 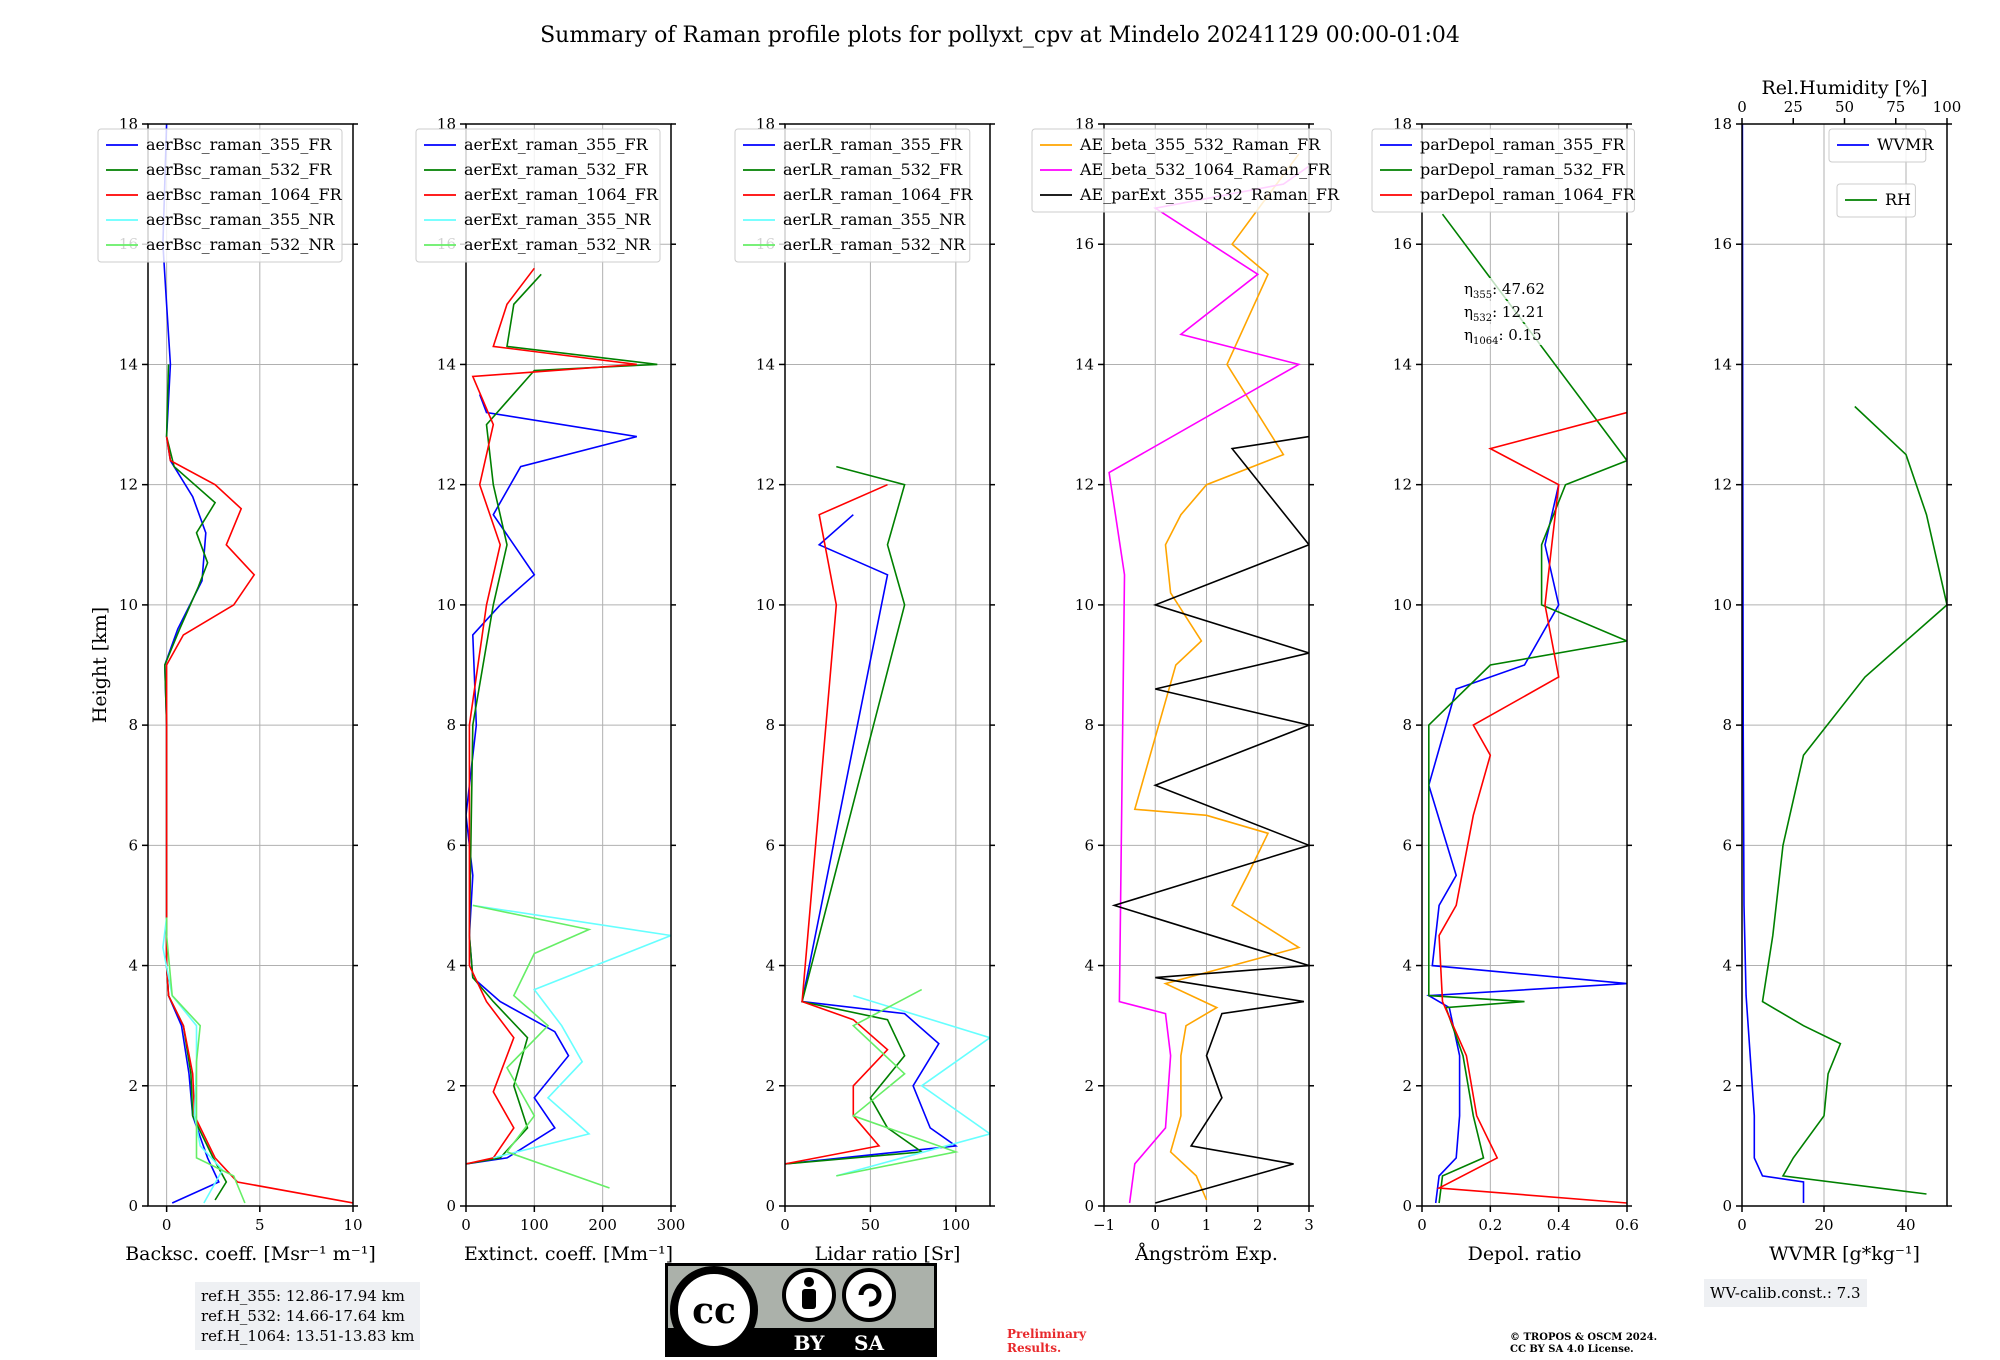 I want to click on legend-item: aerBsc_raman_532_FR, so click(x=239, y=169).